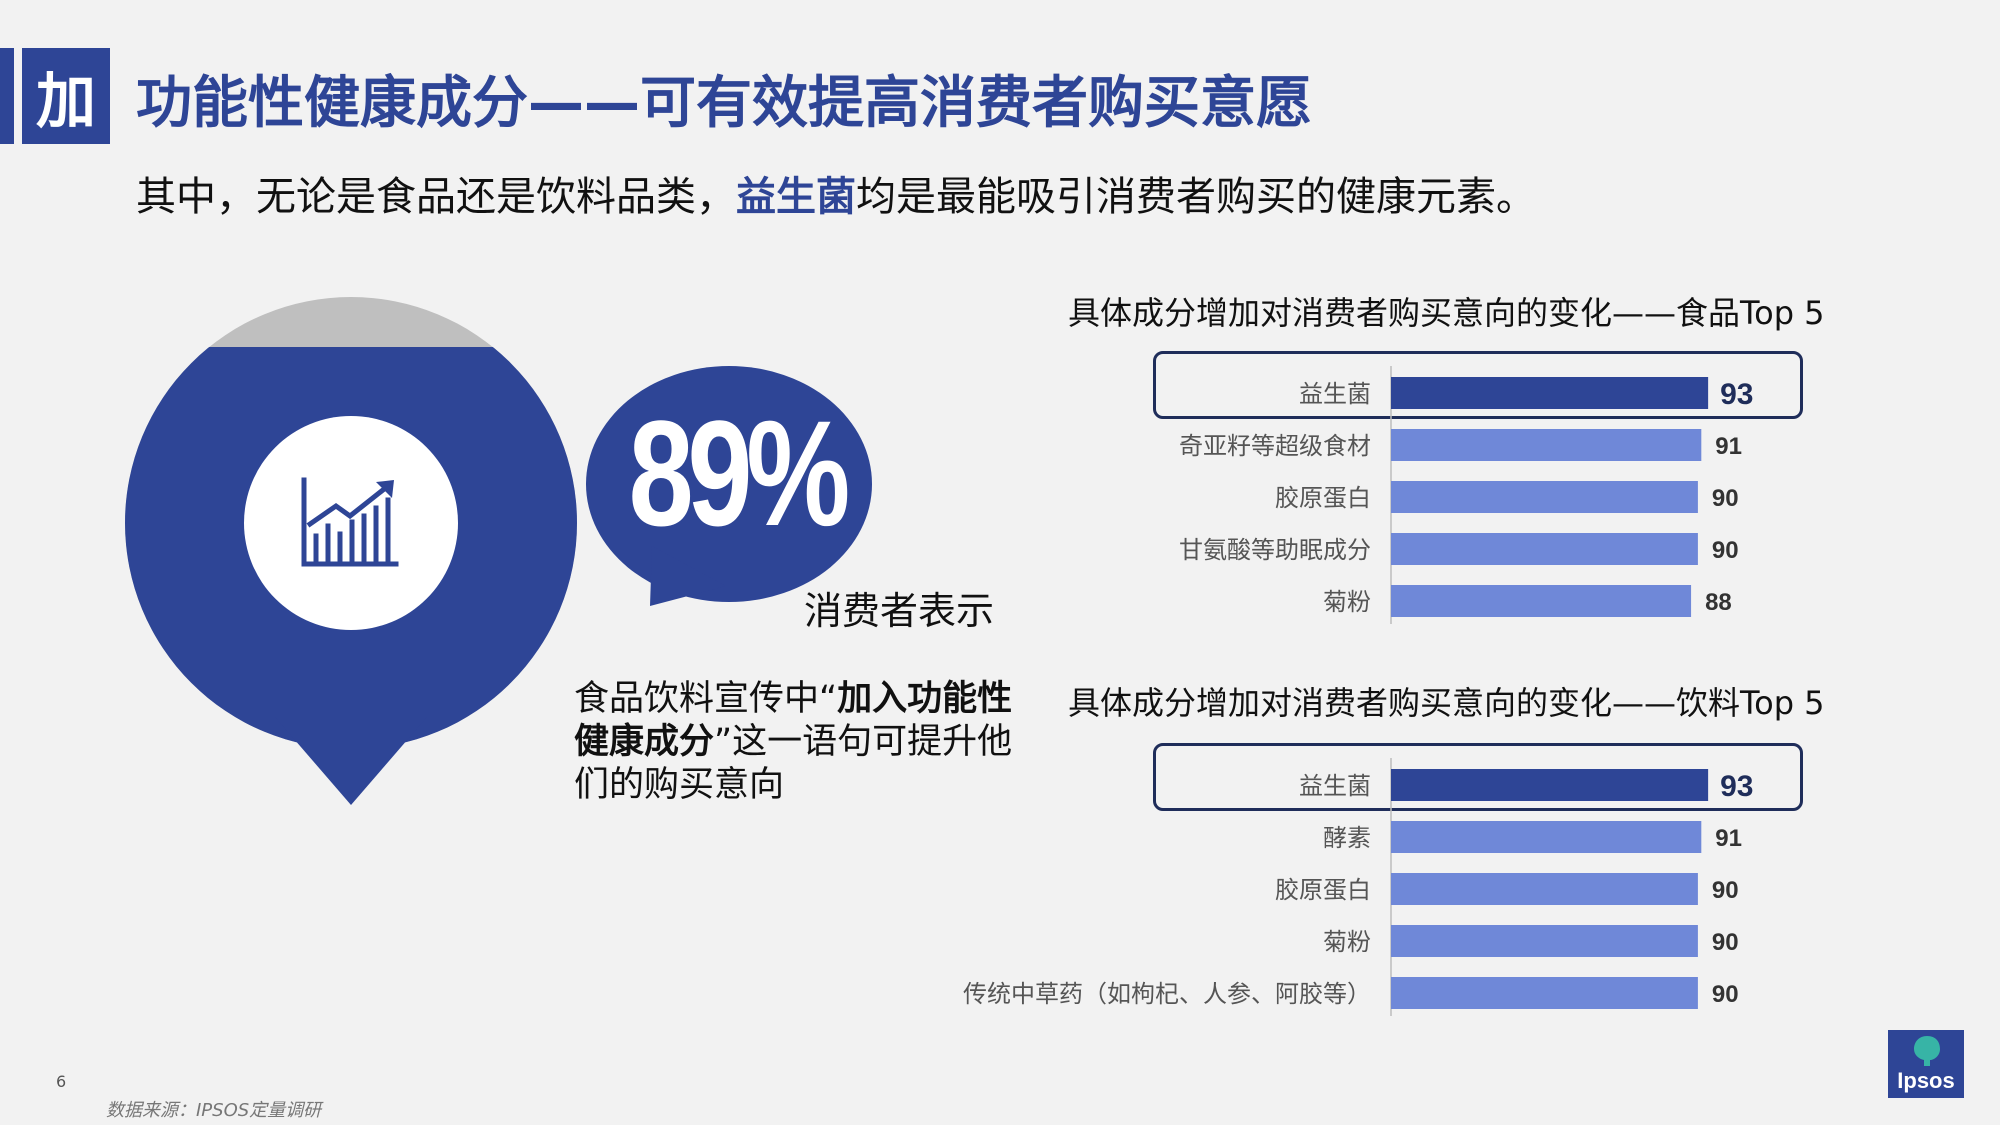 This screenshot has height=1125, width=2000. I want to click on value-label-0-4: 88, so click(1718, 602).